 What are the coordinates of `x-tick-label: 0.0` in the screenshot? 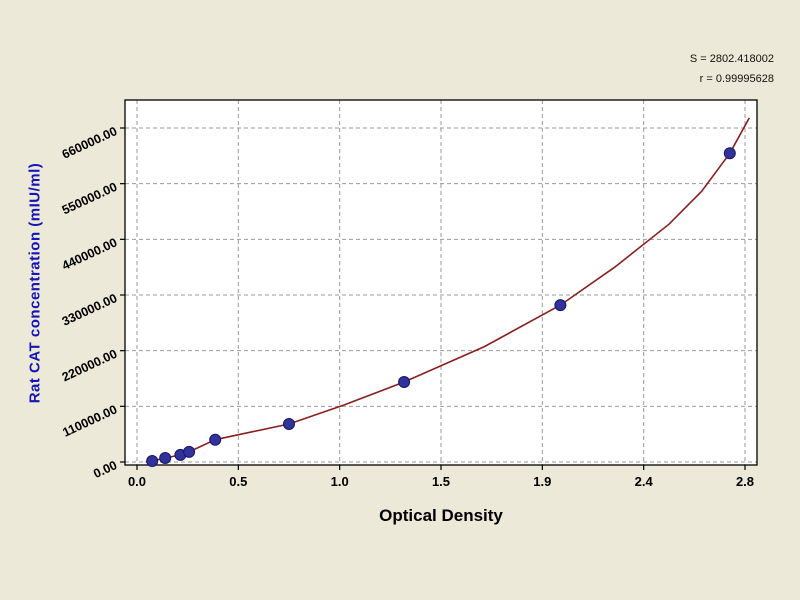 It's located at (137, 481).